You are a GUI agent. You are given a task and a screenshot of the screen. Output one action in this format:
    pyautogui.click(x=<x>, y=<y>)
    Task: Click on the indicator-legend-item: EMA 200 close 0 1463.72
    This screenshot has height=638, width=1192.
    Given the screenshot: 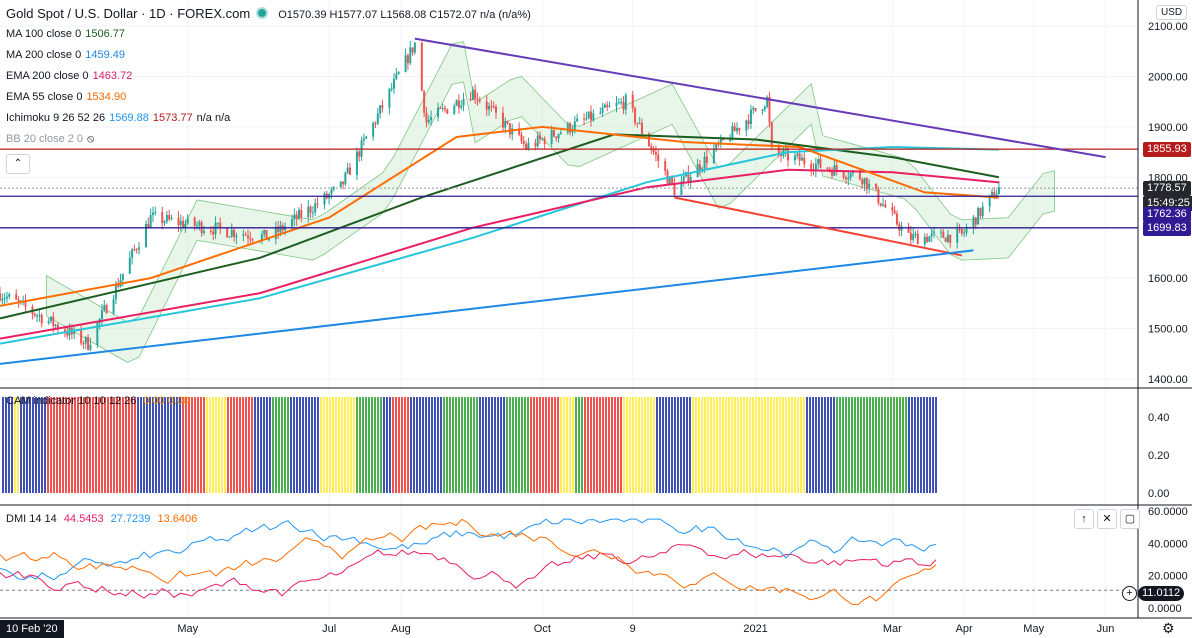 What is the action you would take?
    pyautogui.click(x=69, y=76)
    